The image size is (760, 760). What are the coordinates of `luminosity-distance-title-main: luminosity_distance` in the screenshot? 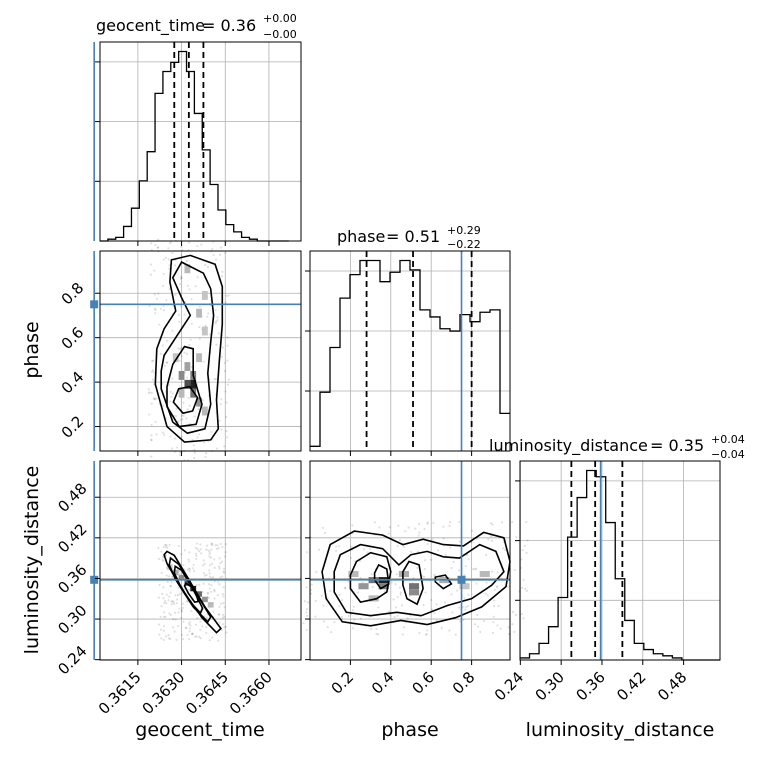 It's located at (568, 446).